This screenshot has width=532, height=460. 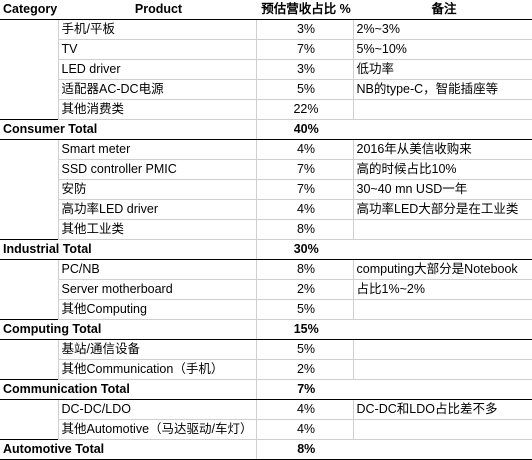 What do you see at coordinates (442, 409) in the screenshot?
I see `note-cell: DC-DC和LDO占比差不多` at bounding box center [442, 409].